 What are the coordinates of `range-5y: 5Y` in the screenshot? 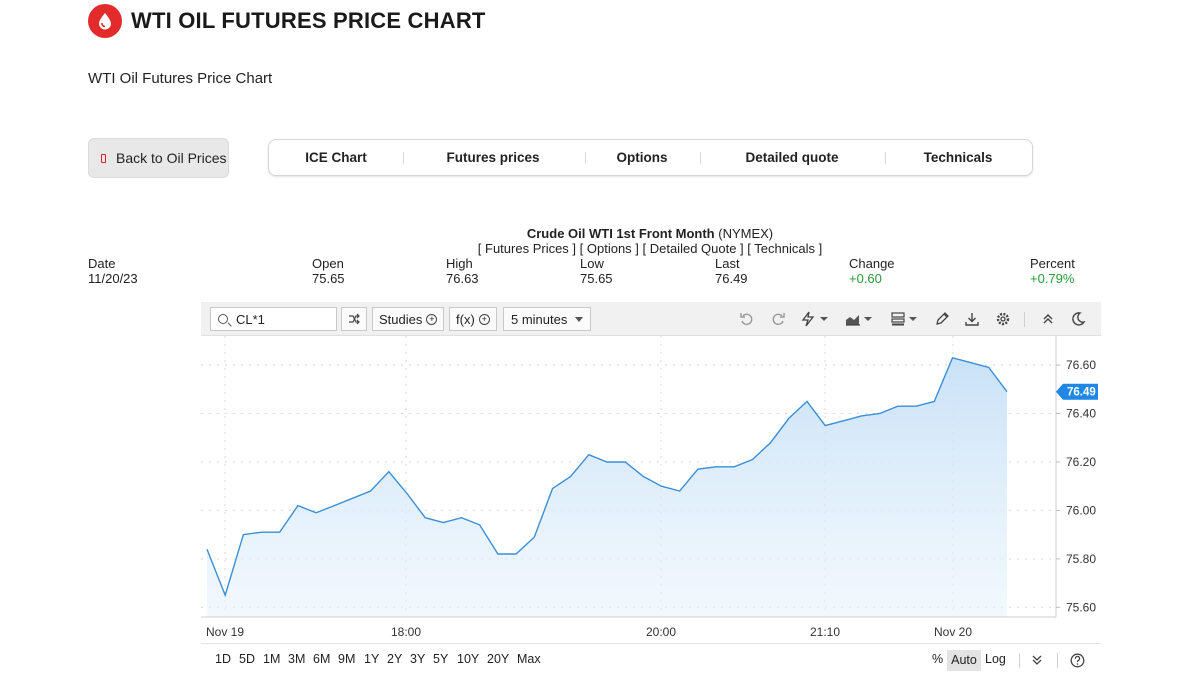 It's located at (441, 659).